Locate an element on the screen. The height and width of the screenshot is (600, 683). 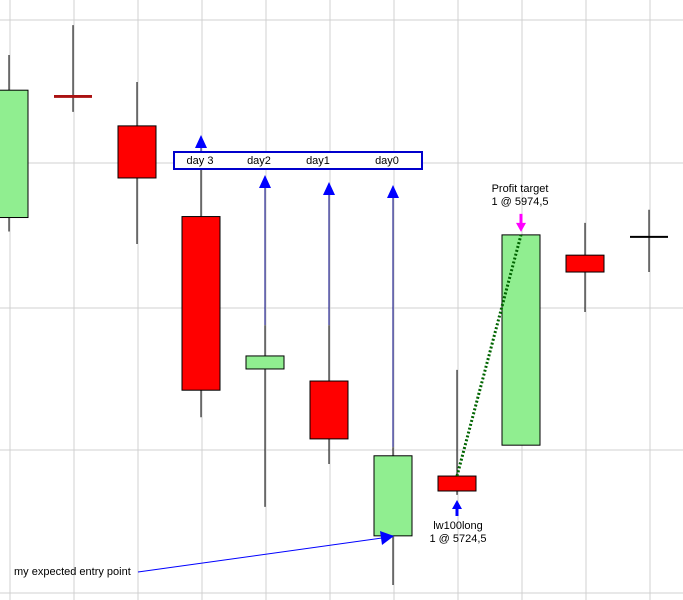
note-arrow is located at coordinates (387, 538).